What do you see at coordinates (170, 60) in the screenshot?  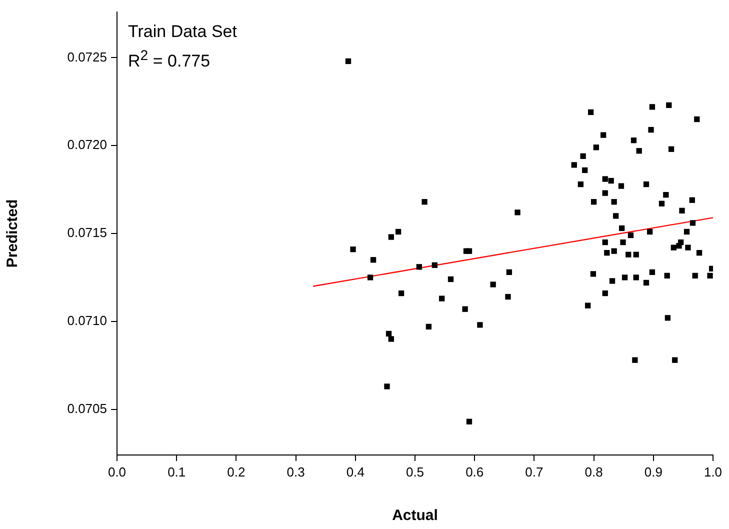 I see `annotation: R$^{2}$ = 0.775` at bounding box center [170, 60].